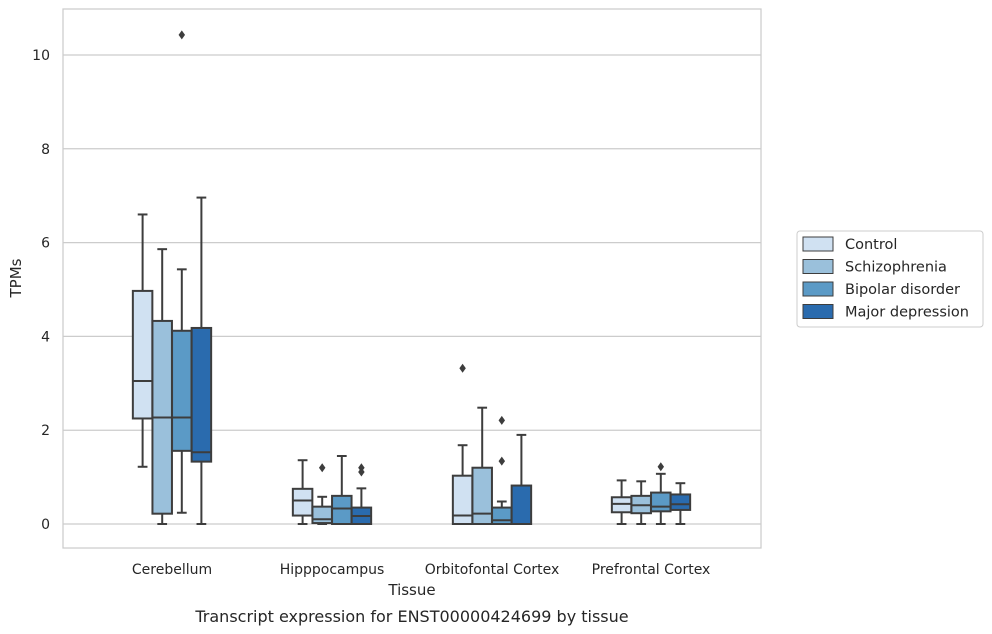 The image size is (992, 634). What do you see at coordinates (45, 150) in the screenshot?
I see `y-tick-label-4: 8` at bounding box center [45, 150].